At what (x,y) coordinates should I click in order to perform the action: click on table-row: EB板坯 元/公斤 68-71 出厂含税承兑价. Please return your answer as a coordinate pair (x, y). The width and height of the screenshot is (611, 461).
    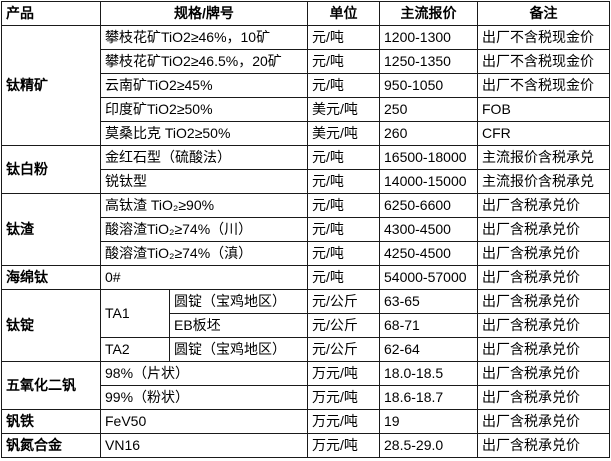
    Looking at the image, I should click on (306, 325).